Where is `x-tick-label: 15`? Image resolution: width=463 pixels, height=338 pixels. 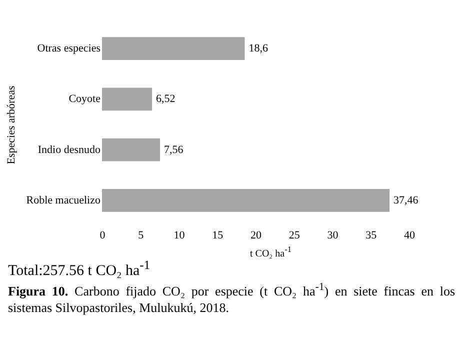
x-tick-label: 15 is located at coordinates (218, 236).